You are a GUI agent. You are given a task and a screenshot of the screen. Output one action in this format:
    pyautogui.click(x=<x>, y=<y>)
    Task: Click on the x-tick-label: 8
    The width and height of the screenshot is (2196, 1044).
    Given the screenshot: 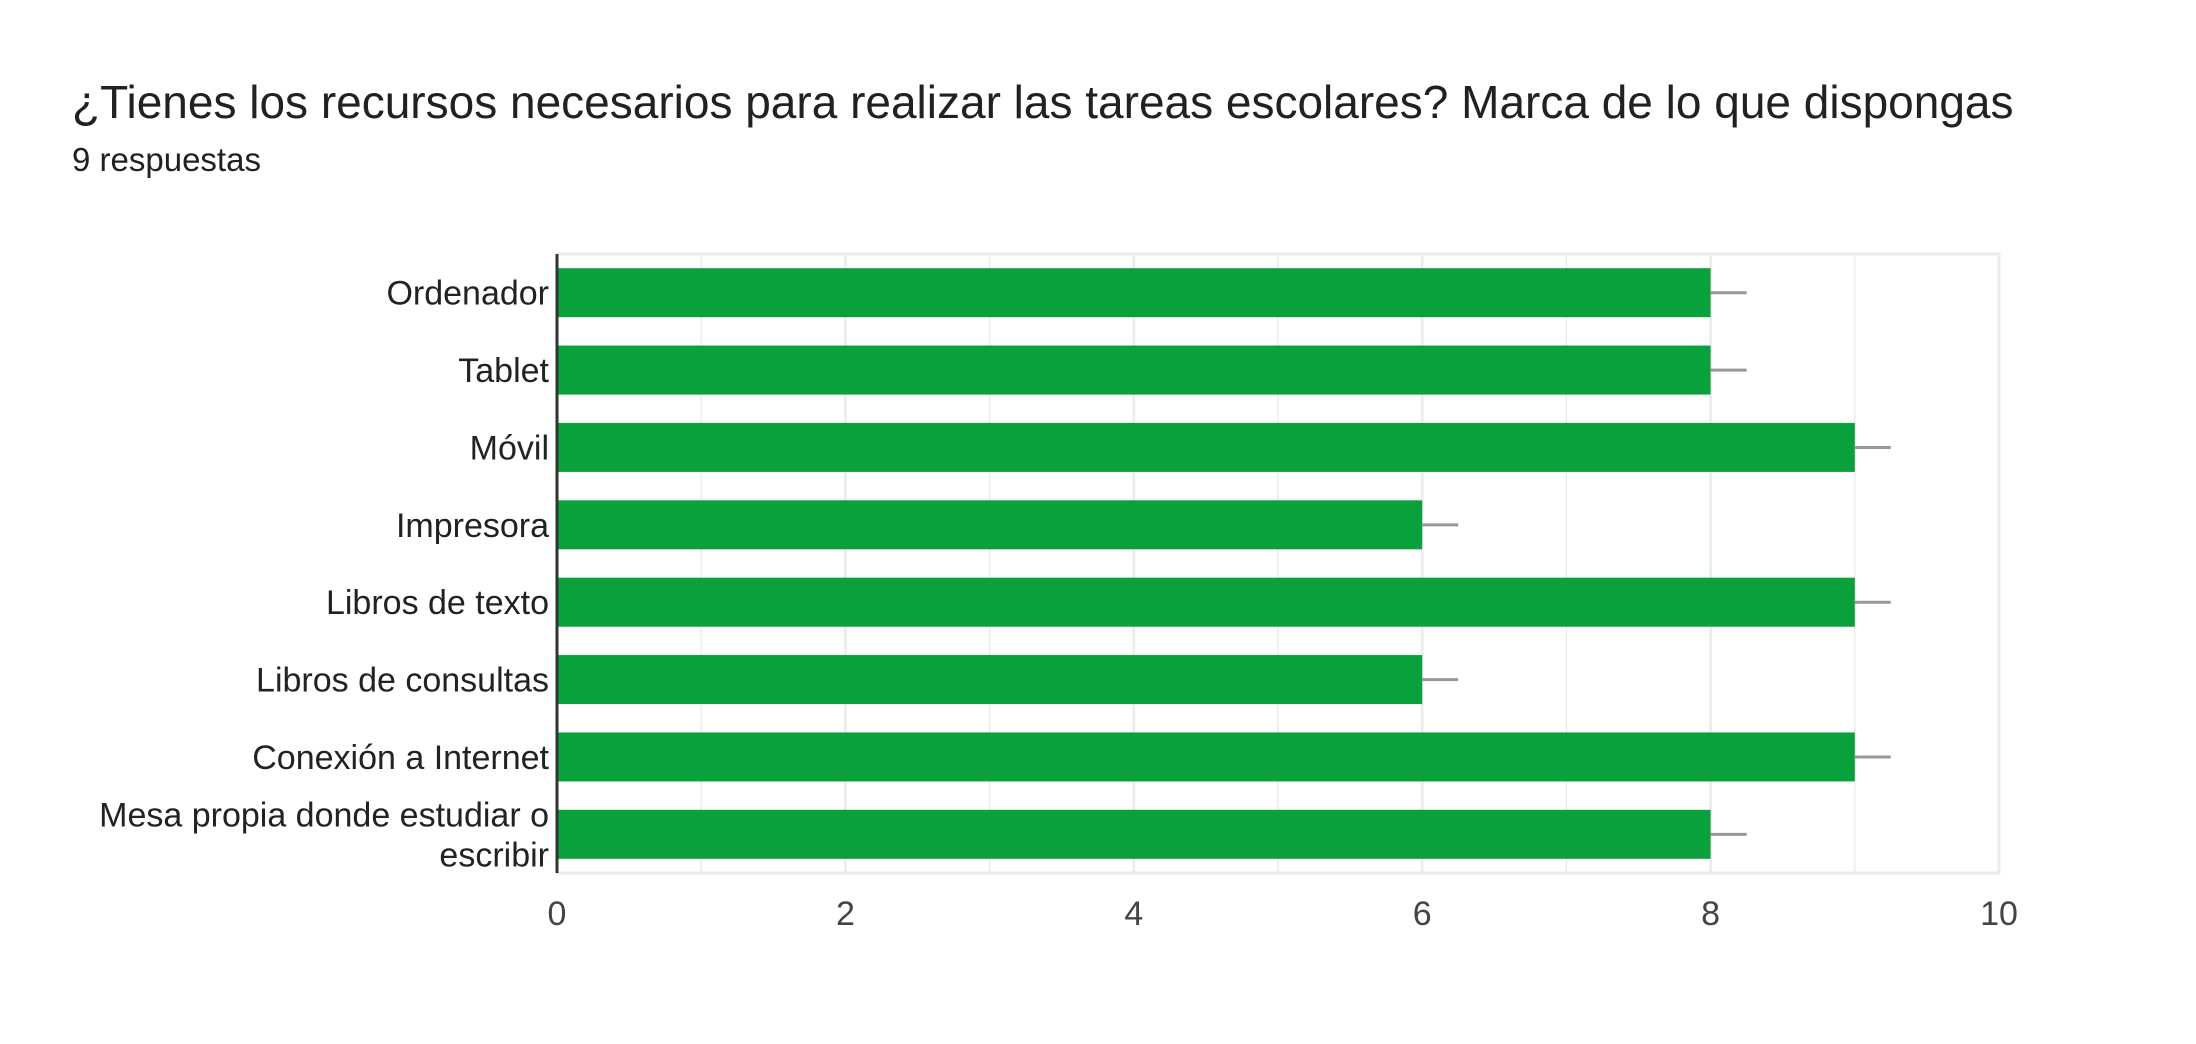 What is the action you would take?
    pyautogui.click(x=1710, y=914)
    